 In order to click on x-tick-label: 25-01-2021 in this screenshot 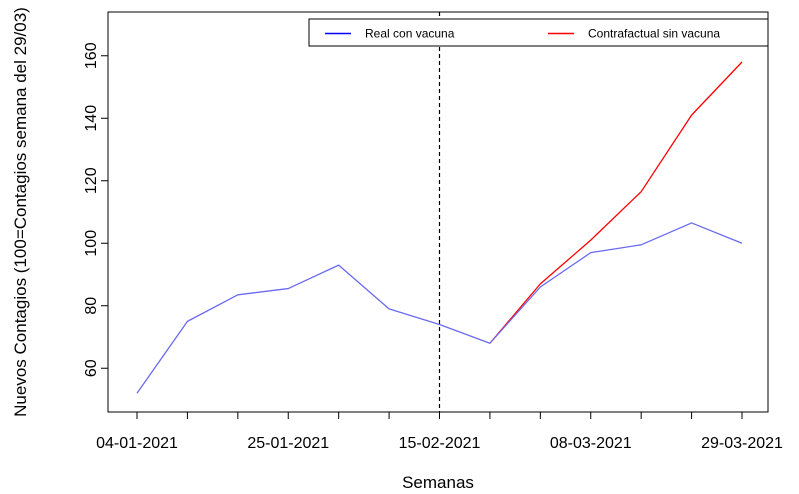, I will do `click(288, 443)`.